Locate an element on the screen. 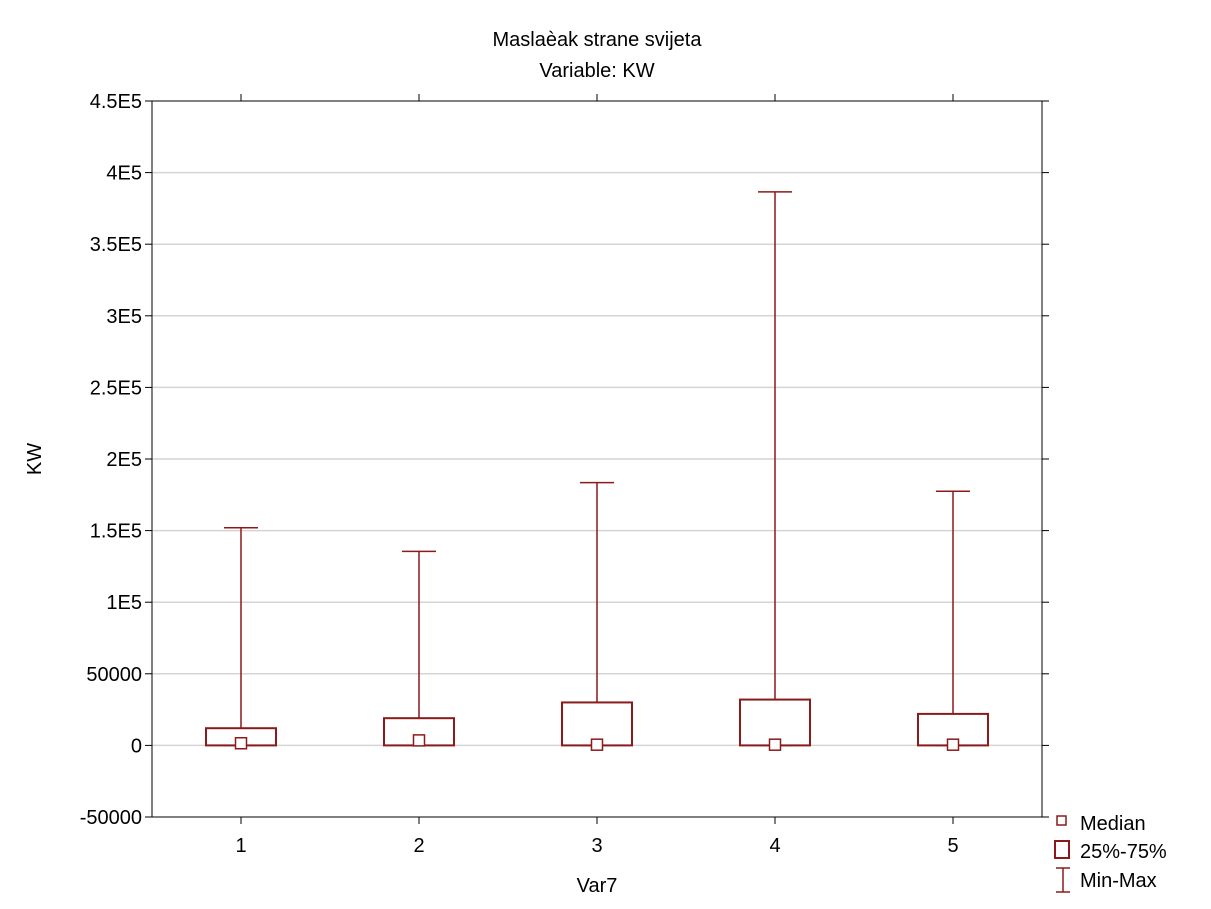 The height and width of the screenshot is (909, 1211). y-tick-label: 3.5E5 is located at coordinates (116, 245).